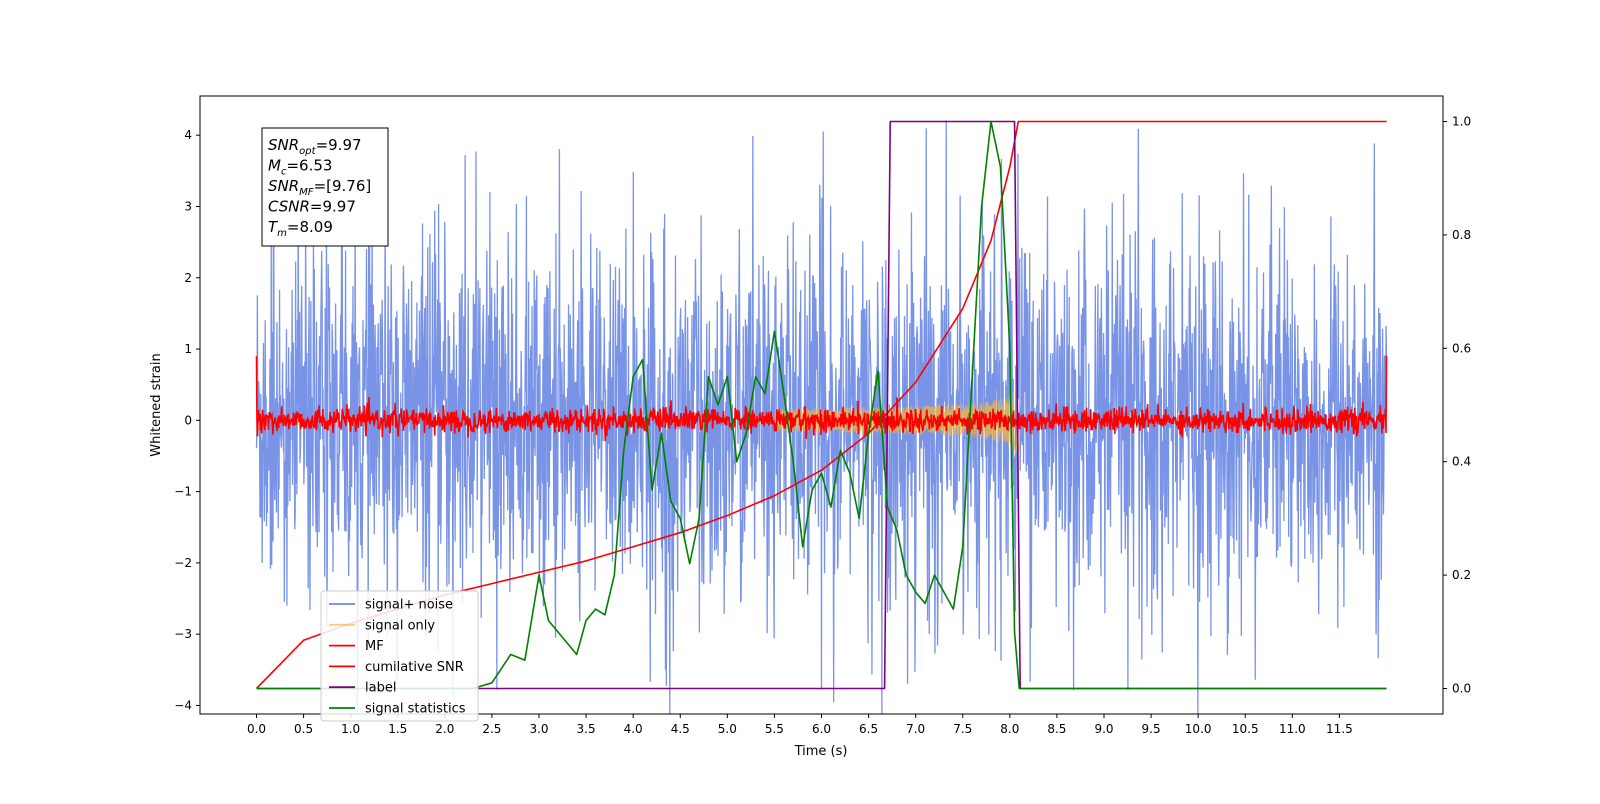 This screenshot has width=1600, height=804. What do you see at coordinates (1292, 729) in the screenshot?
I see `x-tick-label: 11.0` at bounding box center [1292, 729].